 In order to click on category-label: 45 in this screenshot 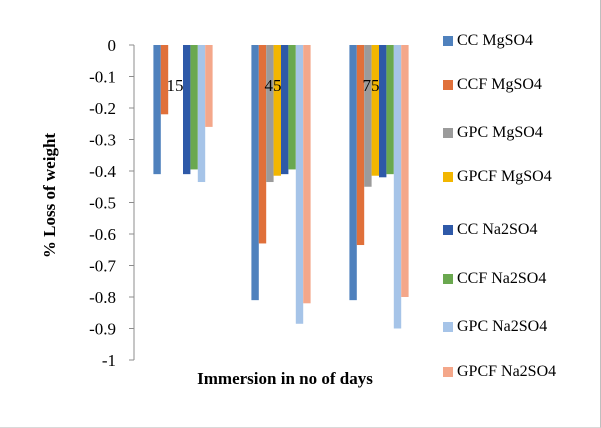, I will do `click(273, 85)`.